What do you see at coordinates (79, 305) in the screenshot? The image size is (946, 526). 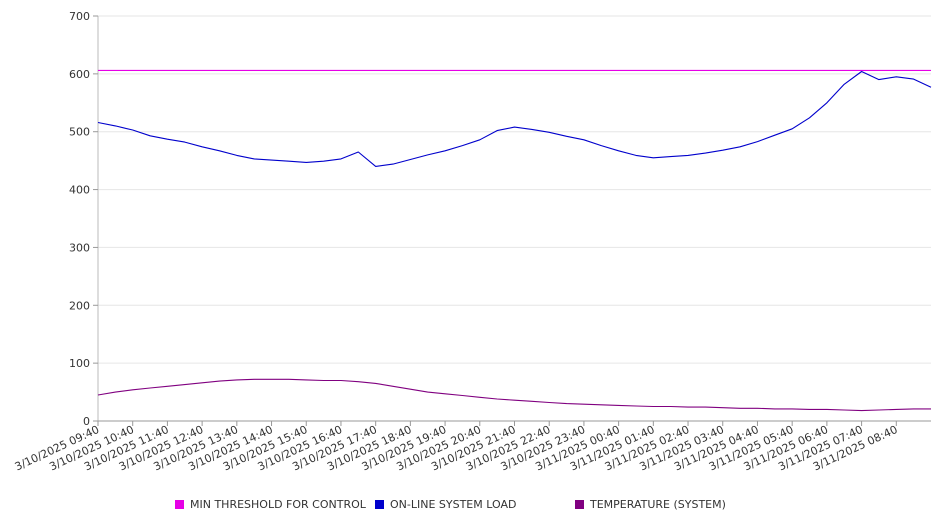 I see `y-tick-label-200: 200` at bounding box center [79, 305].